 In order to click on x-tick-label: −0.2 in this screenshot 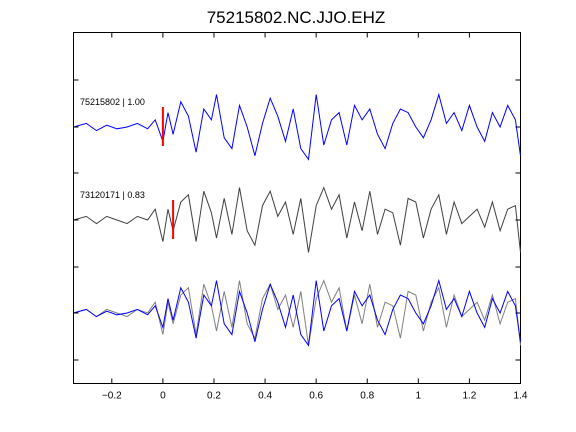, I will do `click(112, 396)`.